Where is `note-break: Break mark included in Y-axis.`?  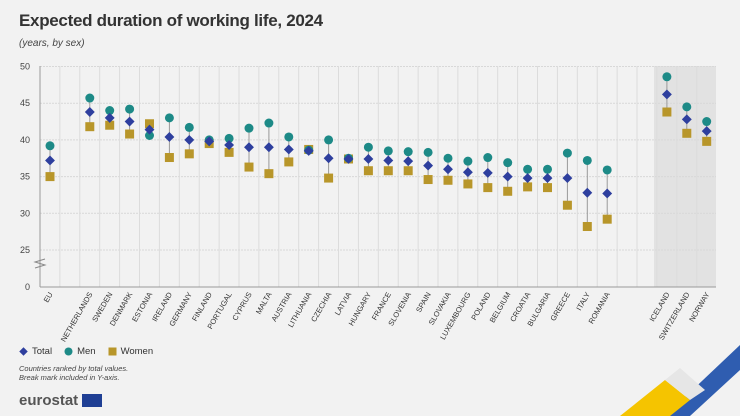
note-break: Break mark included in Y-axis. is located at coordinates (69, 377).